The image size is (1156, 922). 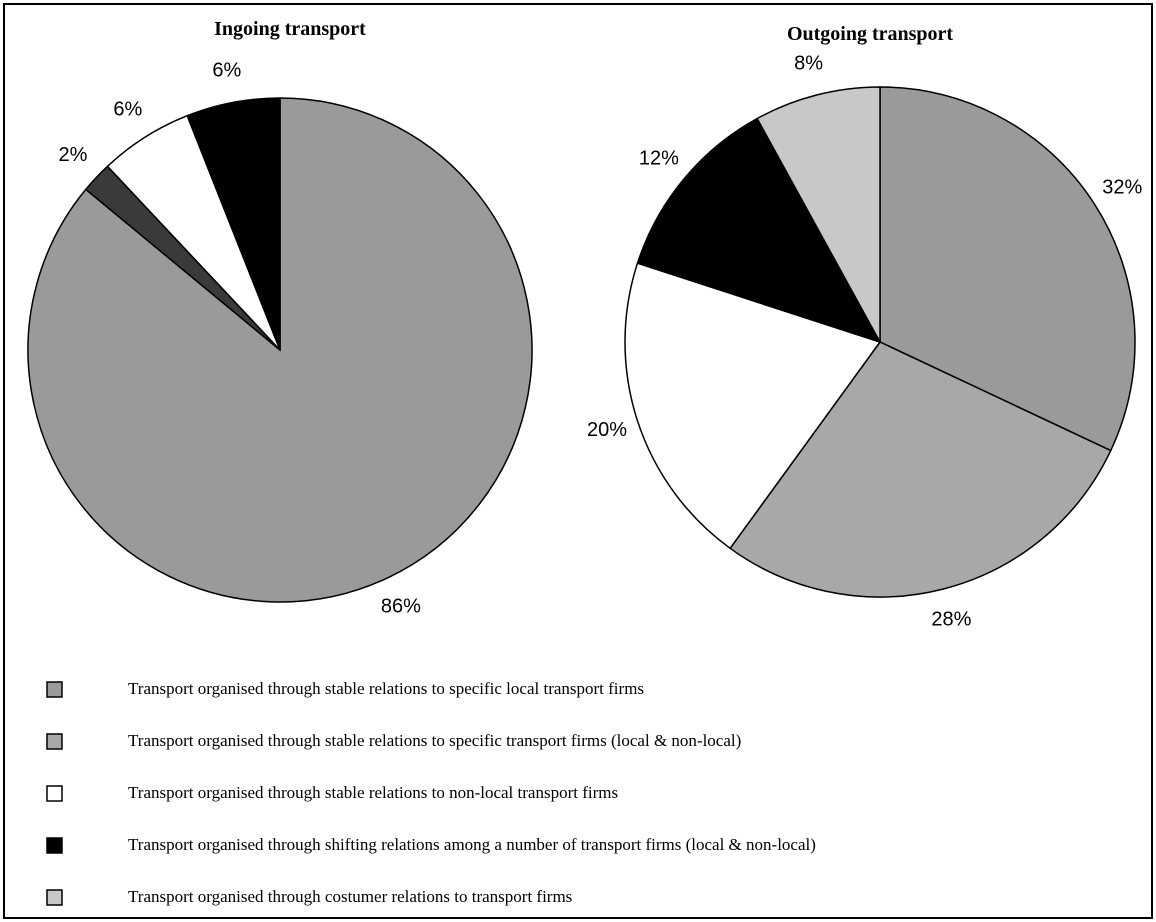 I want to click on data-label: 8%, so click(x=808, y=63).